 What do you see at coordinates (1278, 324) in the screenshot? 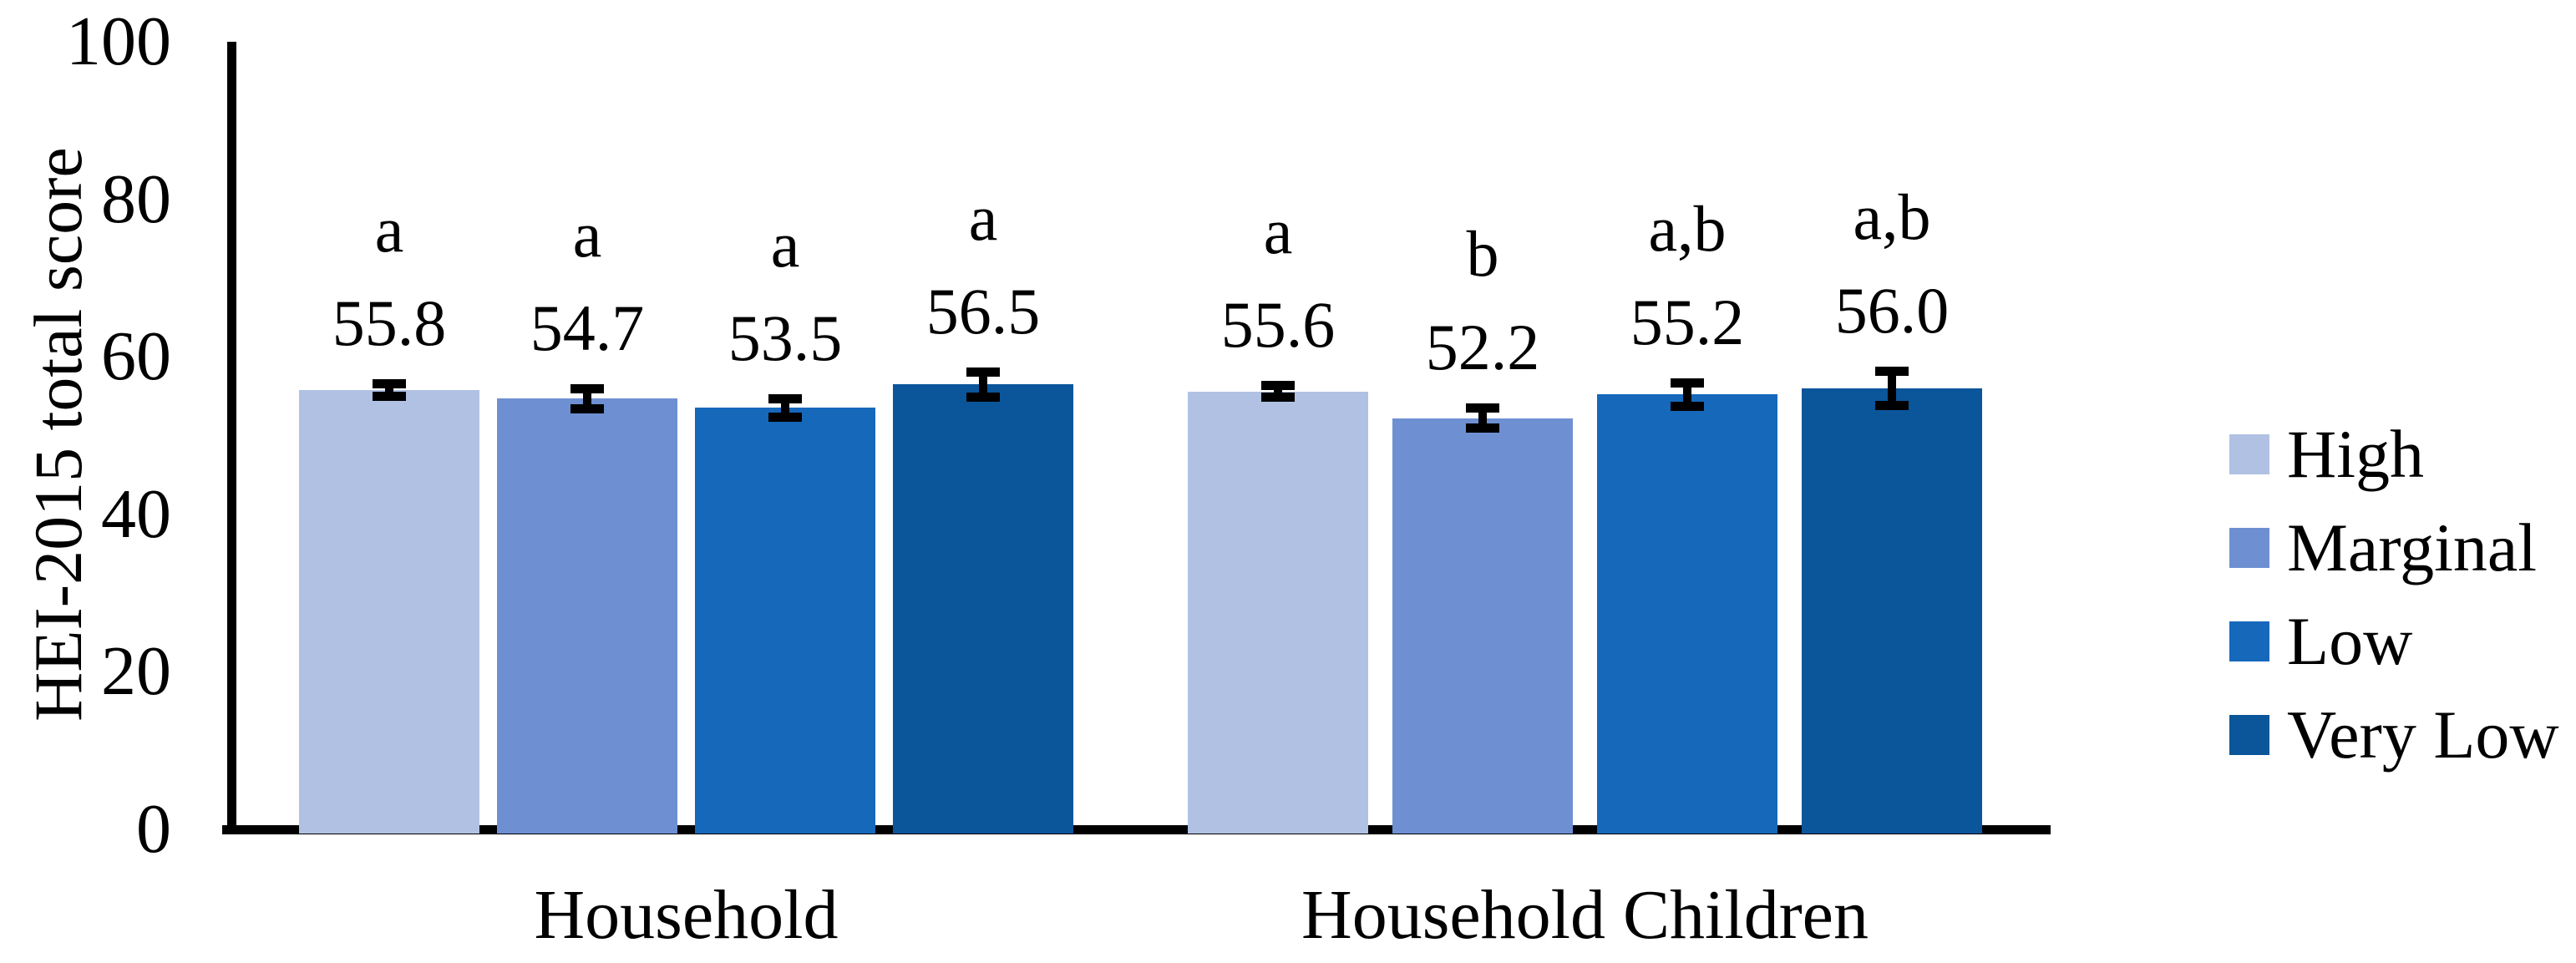
I see `bar-value-label: 55.6` at bounding box center [1278, 324].